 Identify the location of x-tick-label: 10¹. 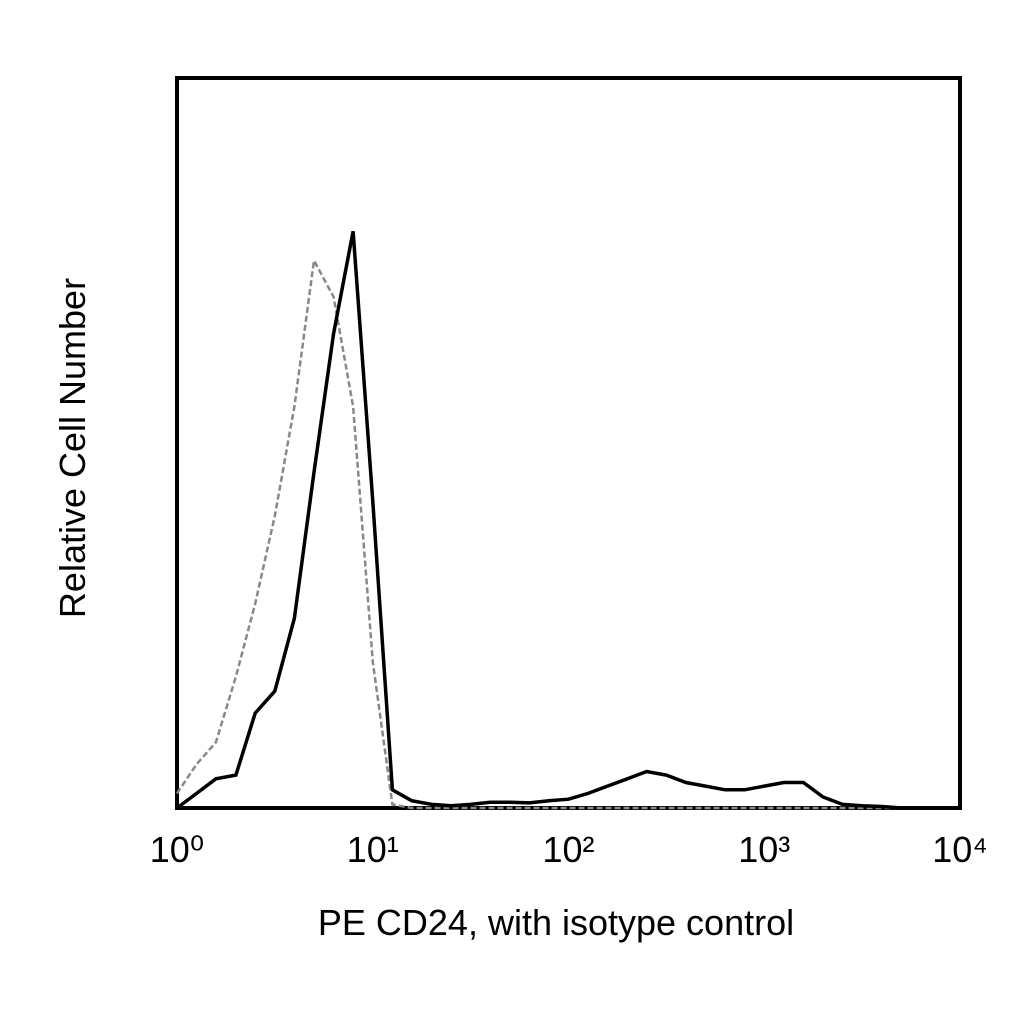
(373, 849).